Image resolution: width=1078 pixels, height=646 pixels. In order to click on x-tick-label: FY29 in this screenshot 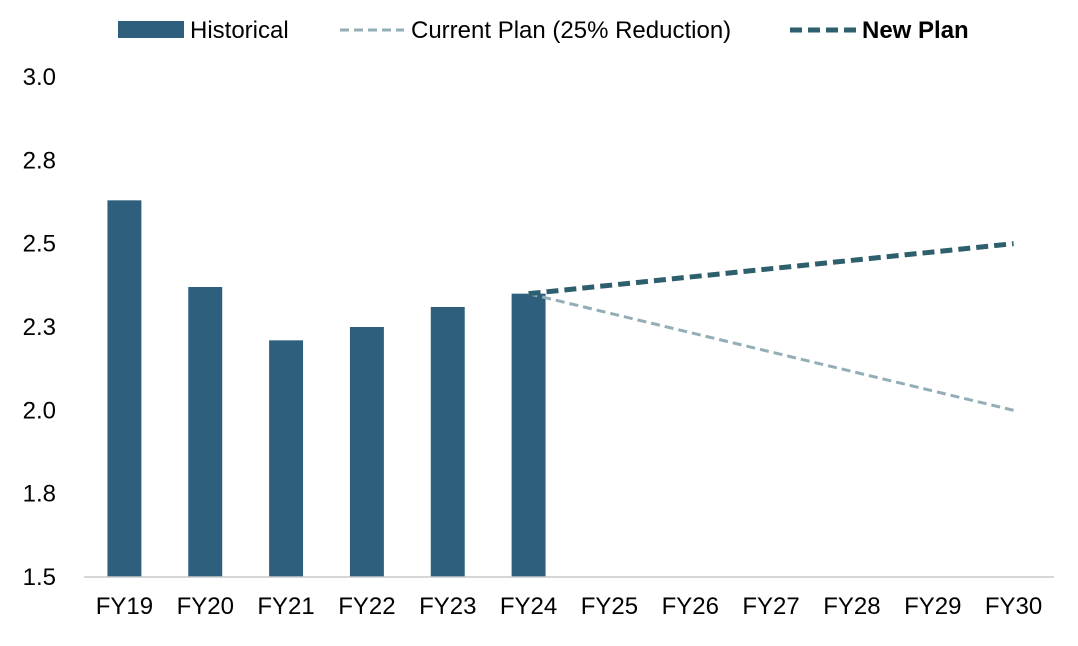, I will do `click(932, 606)`.